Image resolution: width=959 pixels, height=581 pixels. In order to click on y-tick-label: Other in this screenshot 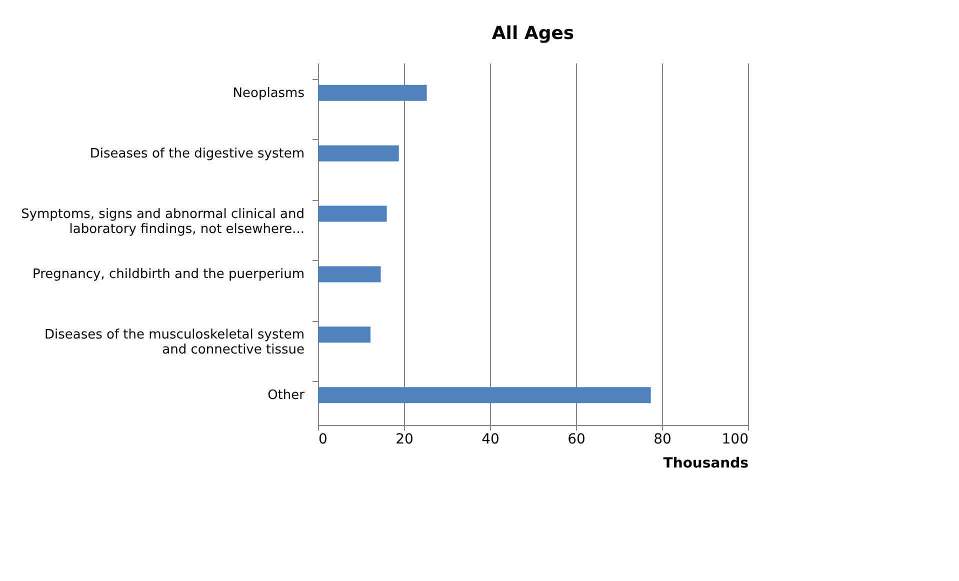, I will do `click(287, 396)`.